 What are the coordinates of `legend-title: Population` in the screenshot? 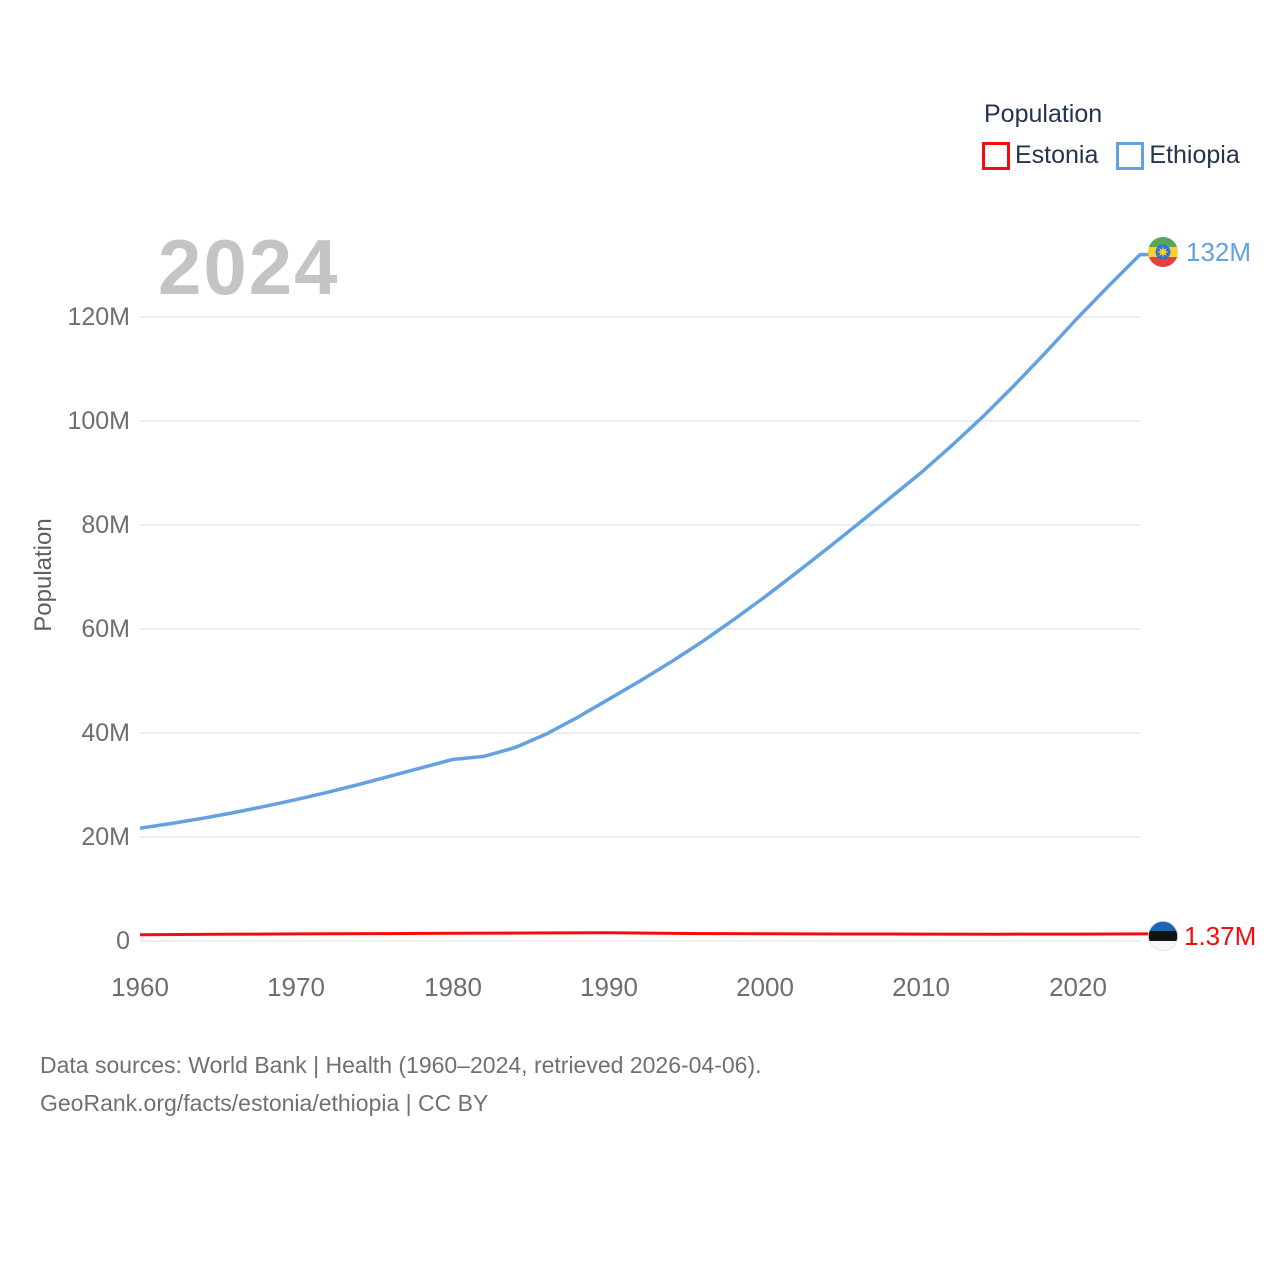 It's located at (1043, 114).